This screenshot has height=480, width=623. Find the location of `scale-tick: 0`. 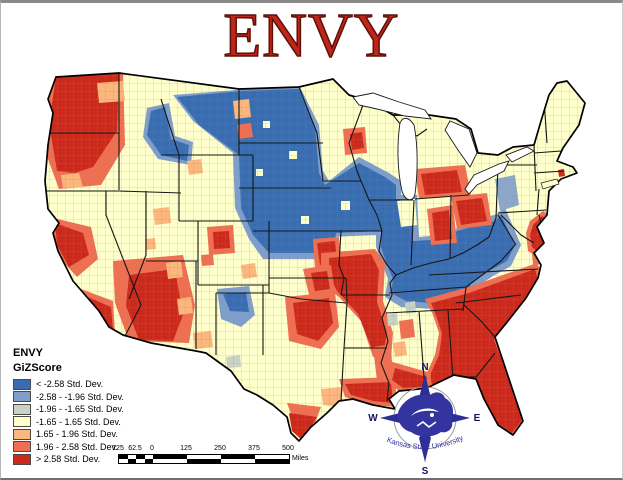

scale-tick: 0 is located at coordinates (152, 448).